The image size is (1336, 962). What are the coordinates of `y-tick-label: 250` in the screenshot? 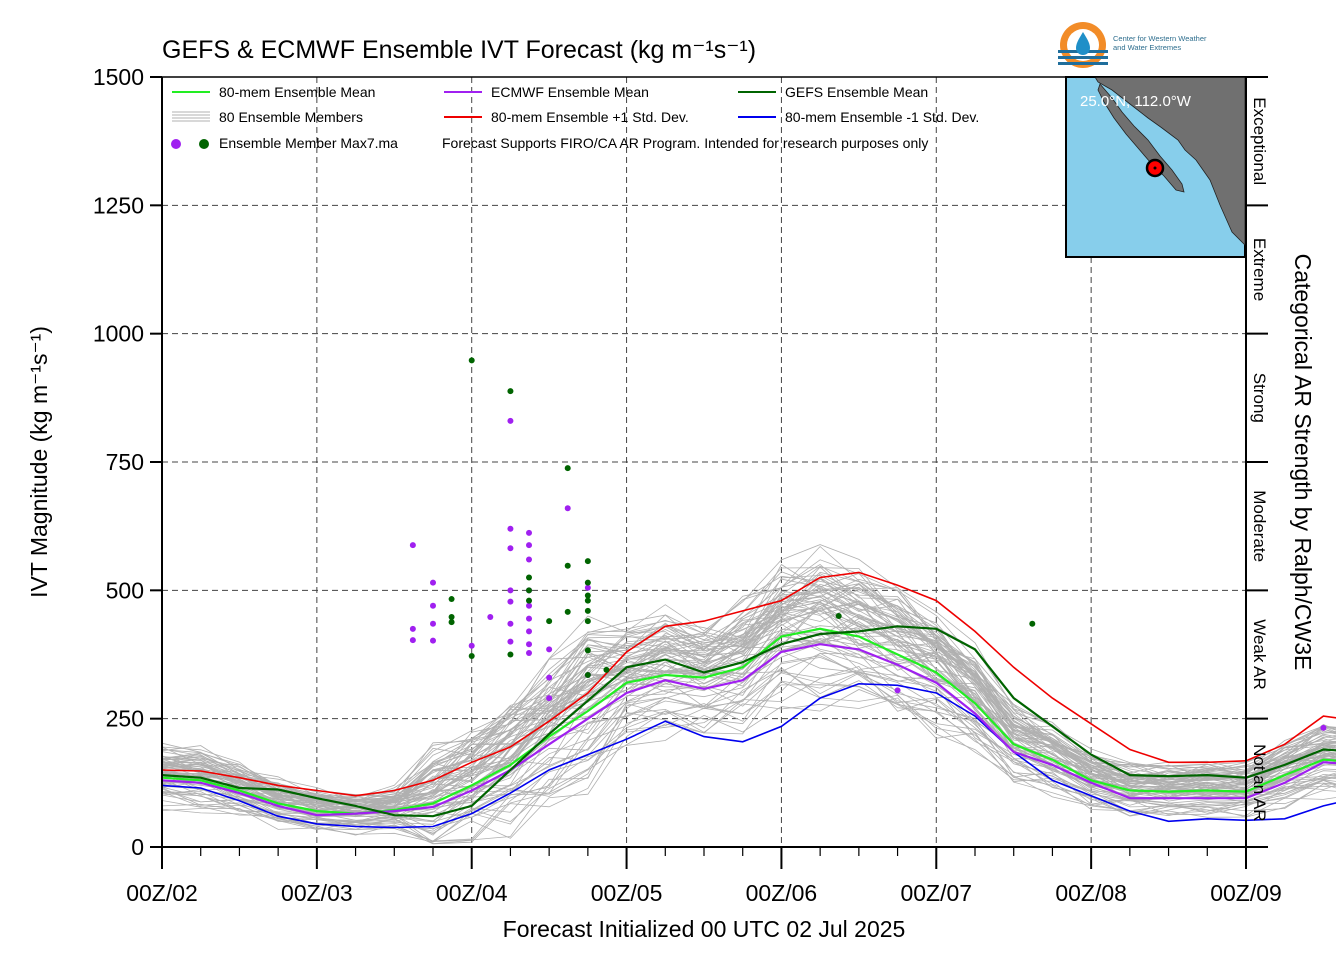 It's located at (125, 719).